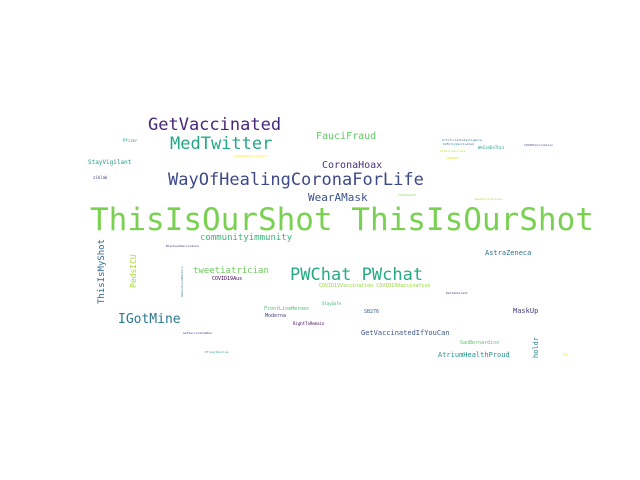 The width and height of the screenshot is (640, 480). Describe the element at coordinates (352, 165) in the screenshot. I see `cloud-word: CoronaHoax` at that location.